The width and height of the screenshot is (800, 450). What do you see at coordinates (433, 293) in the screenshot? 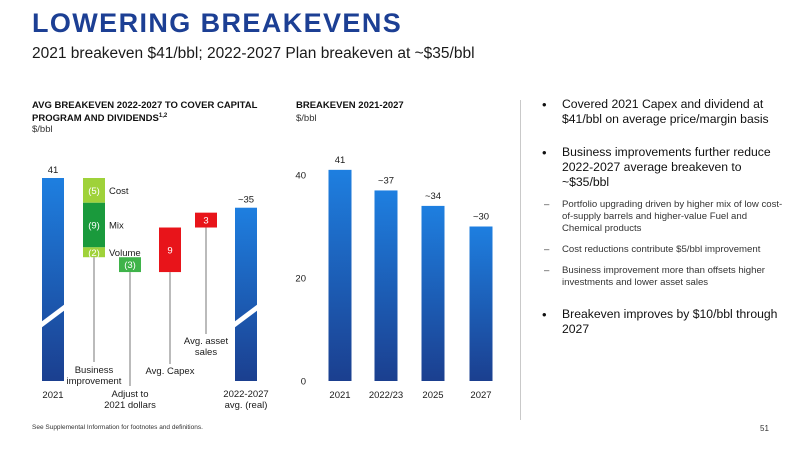
I see `bar-2025` at bounding box center [433, 293].